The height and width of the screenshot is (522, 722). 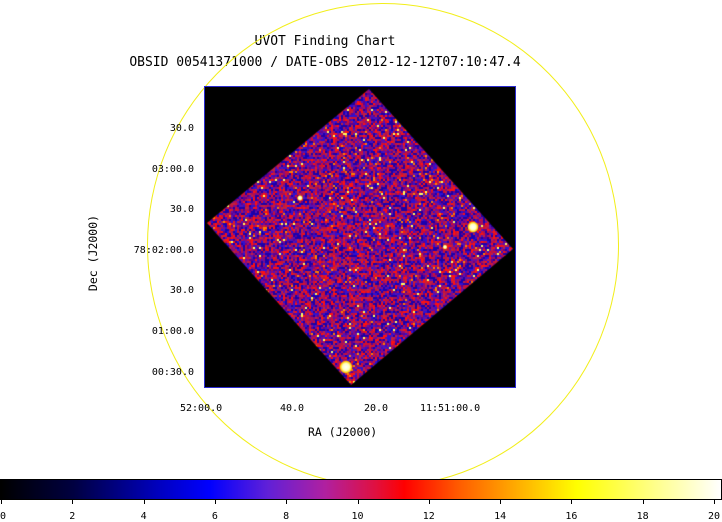 I want to click on colorbar-tick-label: 20, so click(x=714, y=516).